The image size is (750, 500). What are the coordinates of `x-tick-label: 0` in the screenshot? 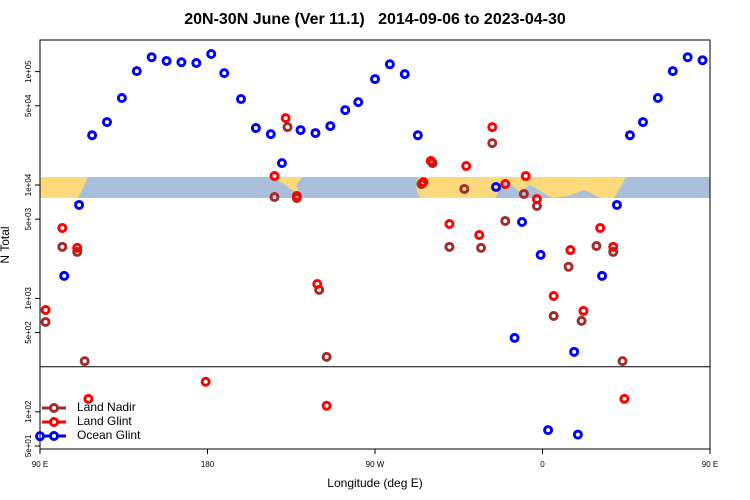 It's located at (542, 464).